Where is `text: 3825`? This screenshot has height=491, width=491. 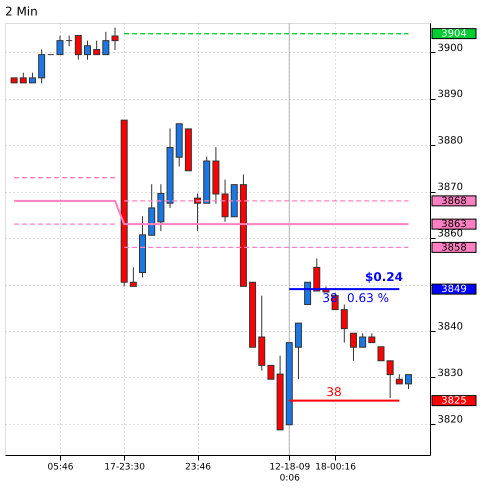 text: 3825 is located at coordinates (454, 401).